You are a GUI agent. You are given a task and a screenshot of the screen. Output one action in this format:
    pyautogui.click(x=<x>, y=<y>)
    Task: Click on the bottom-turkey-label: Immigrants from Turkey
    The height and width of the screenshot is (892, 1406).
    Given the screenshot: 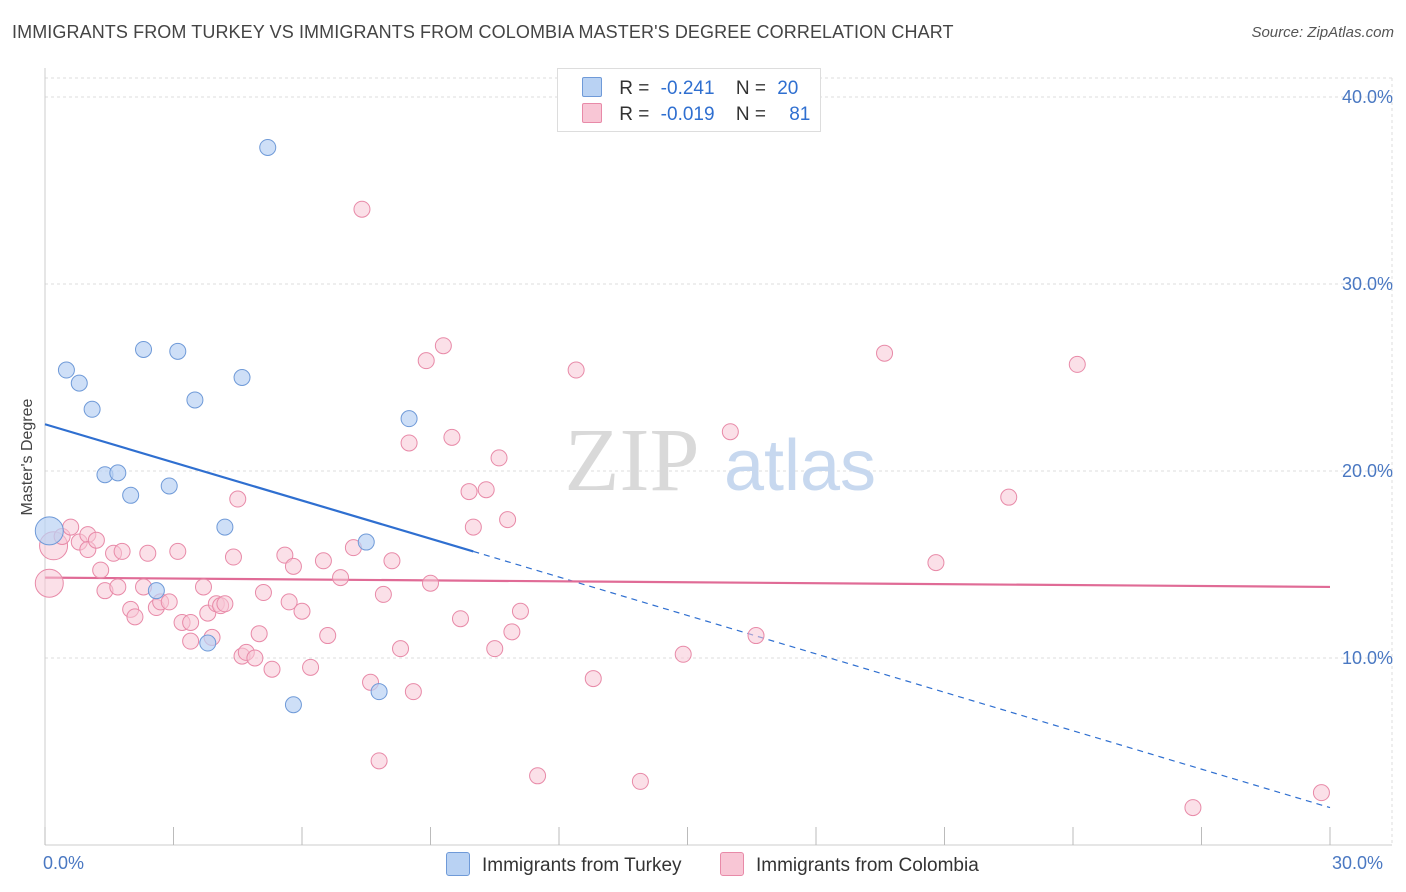 What is the action you would take?
    pyautogui.click(x=582, y=865)
    